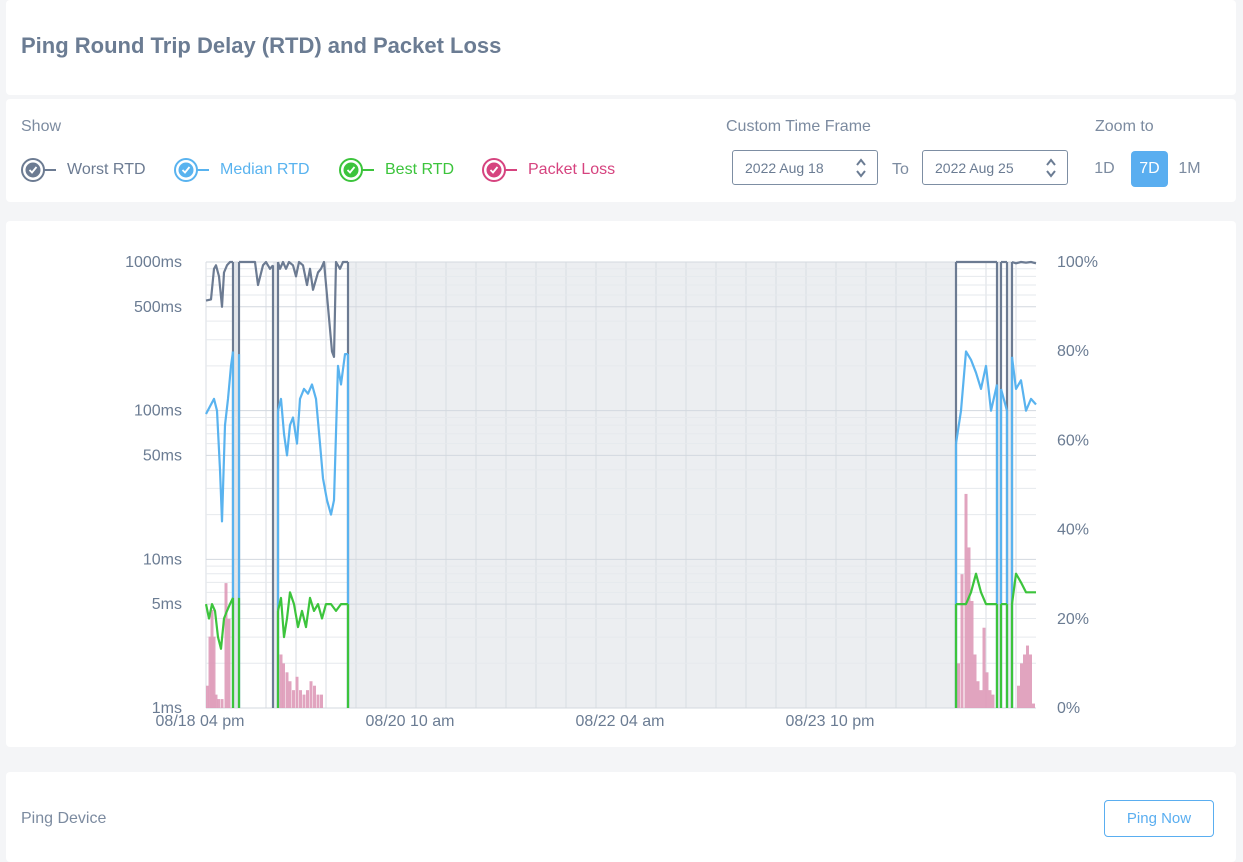  I want to click on legend-best-rtd: Best RTD, so click(396, 170).